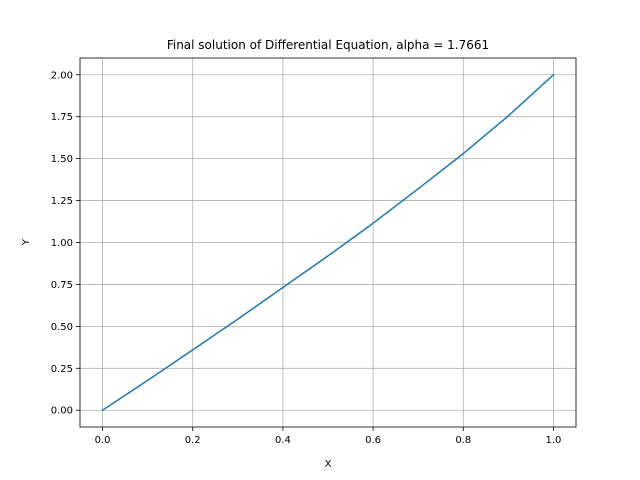 Image resolution: width=640 pixels, height=480 pixels. What do you see at coordinates (62, 75) in the screenshot?
I see `y-tick-label: 2.00` at bounding box center [62, 75].